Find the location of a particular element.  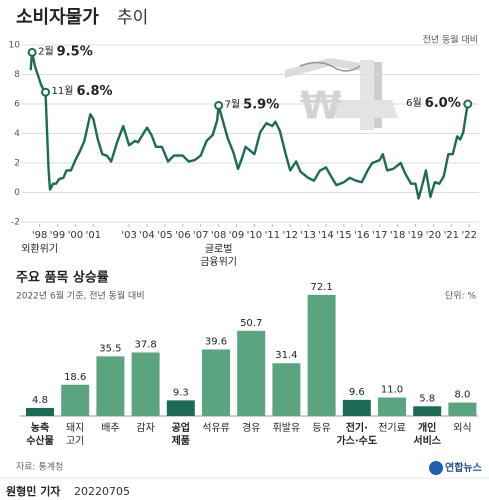

bar-title: 주요 품목 상승률 is located at coordinates (62, 278).